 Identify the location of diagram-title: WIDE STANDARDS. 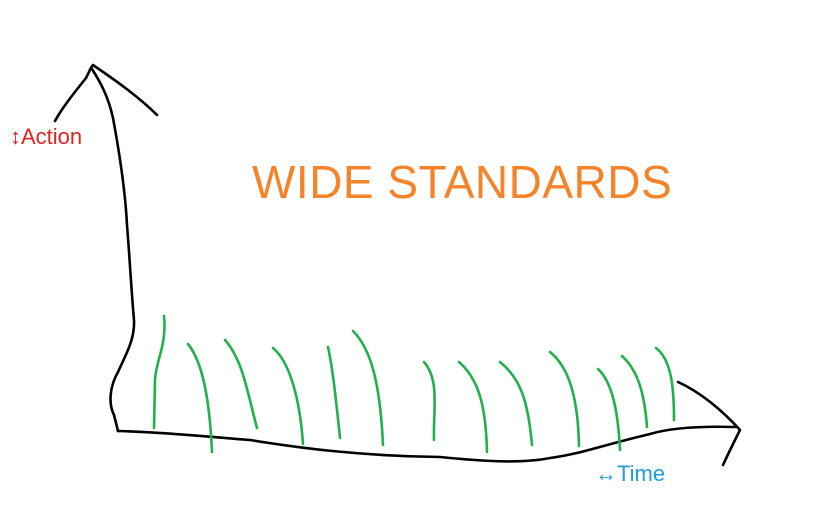
(462, 182).